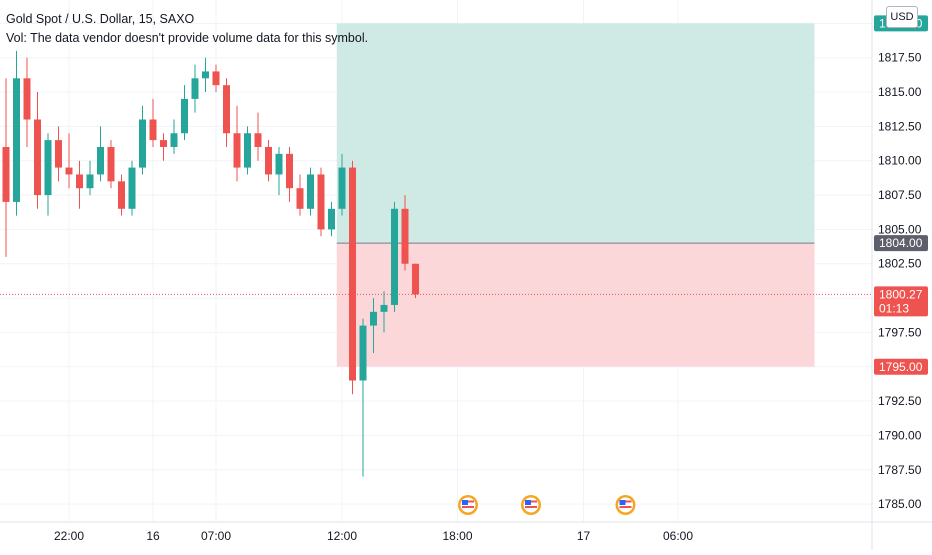 This screenshot has height=555, width=932. I want to click on price-badge-label: 1800.27, so click(901, 294).